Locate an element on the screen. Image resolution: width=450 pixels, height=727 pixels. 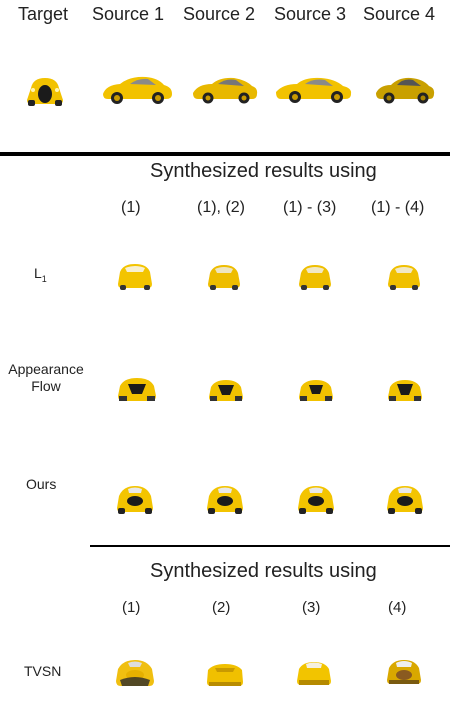
l1-result-2-image is located at coordinates (224, 277).